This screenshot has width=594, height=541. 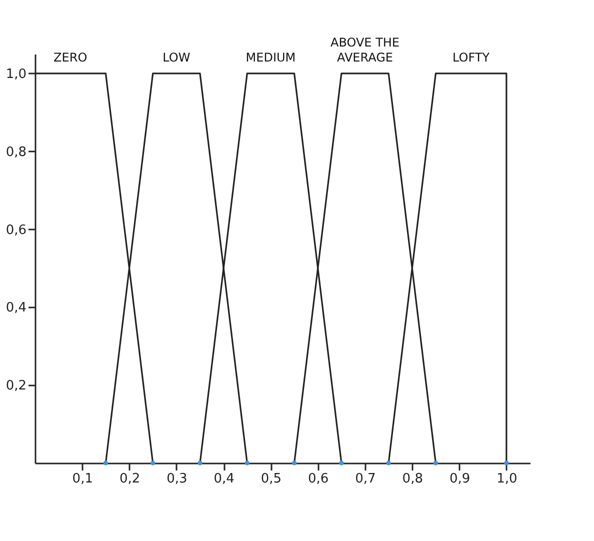 What do you see at coordinates (507, 479) in the screenshot?
I see `x-tick-label: 1,0` at bounding box center [507, 479].